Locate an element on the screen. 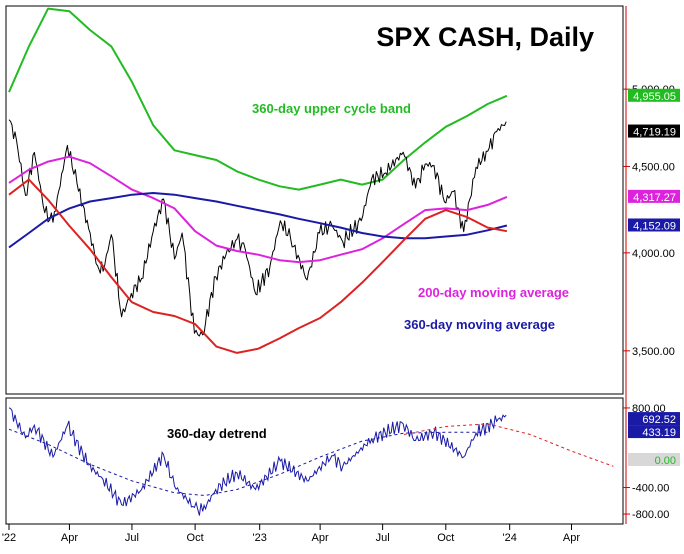 The width and height of the screenshot is (684, 554). last-value-tag-0: 4,955.05 is located at coordinates (654, 95).